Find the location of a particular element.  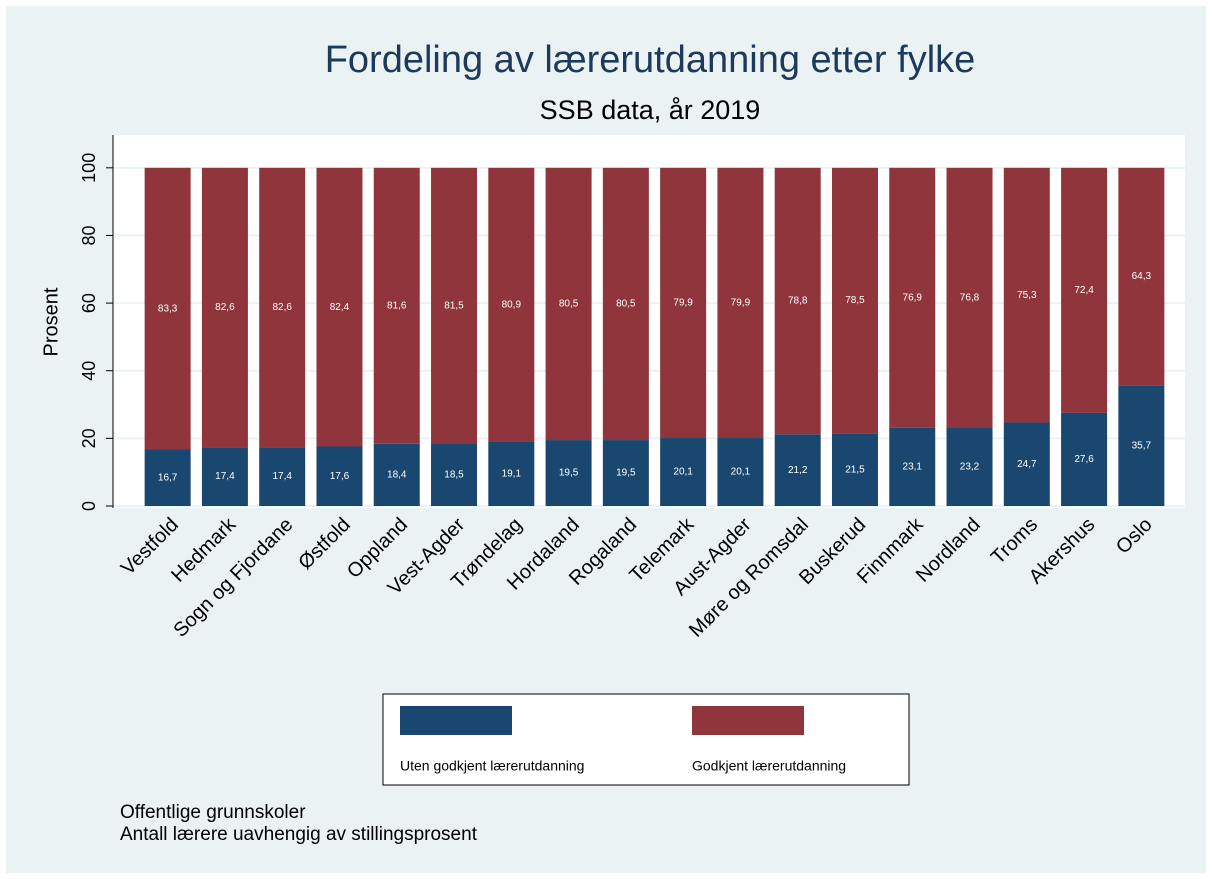

data-label: 21,5 is located at coordinates (855, 469).